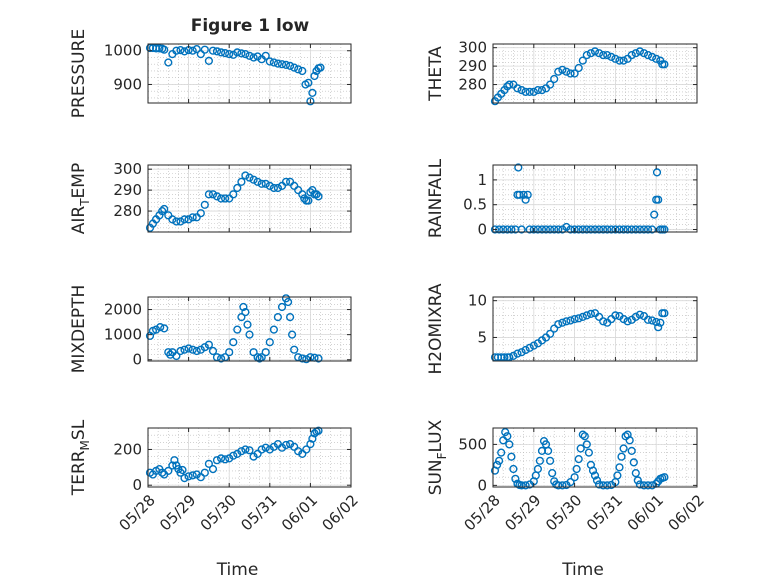 This screenshot has height=583, width=778. What do you see at coordinates (79, 329) in the screenshot?
I see `y-axis-label: MIXDEPTH` at bounding box center [79, 329].